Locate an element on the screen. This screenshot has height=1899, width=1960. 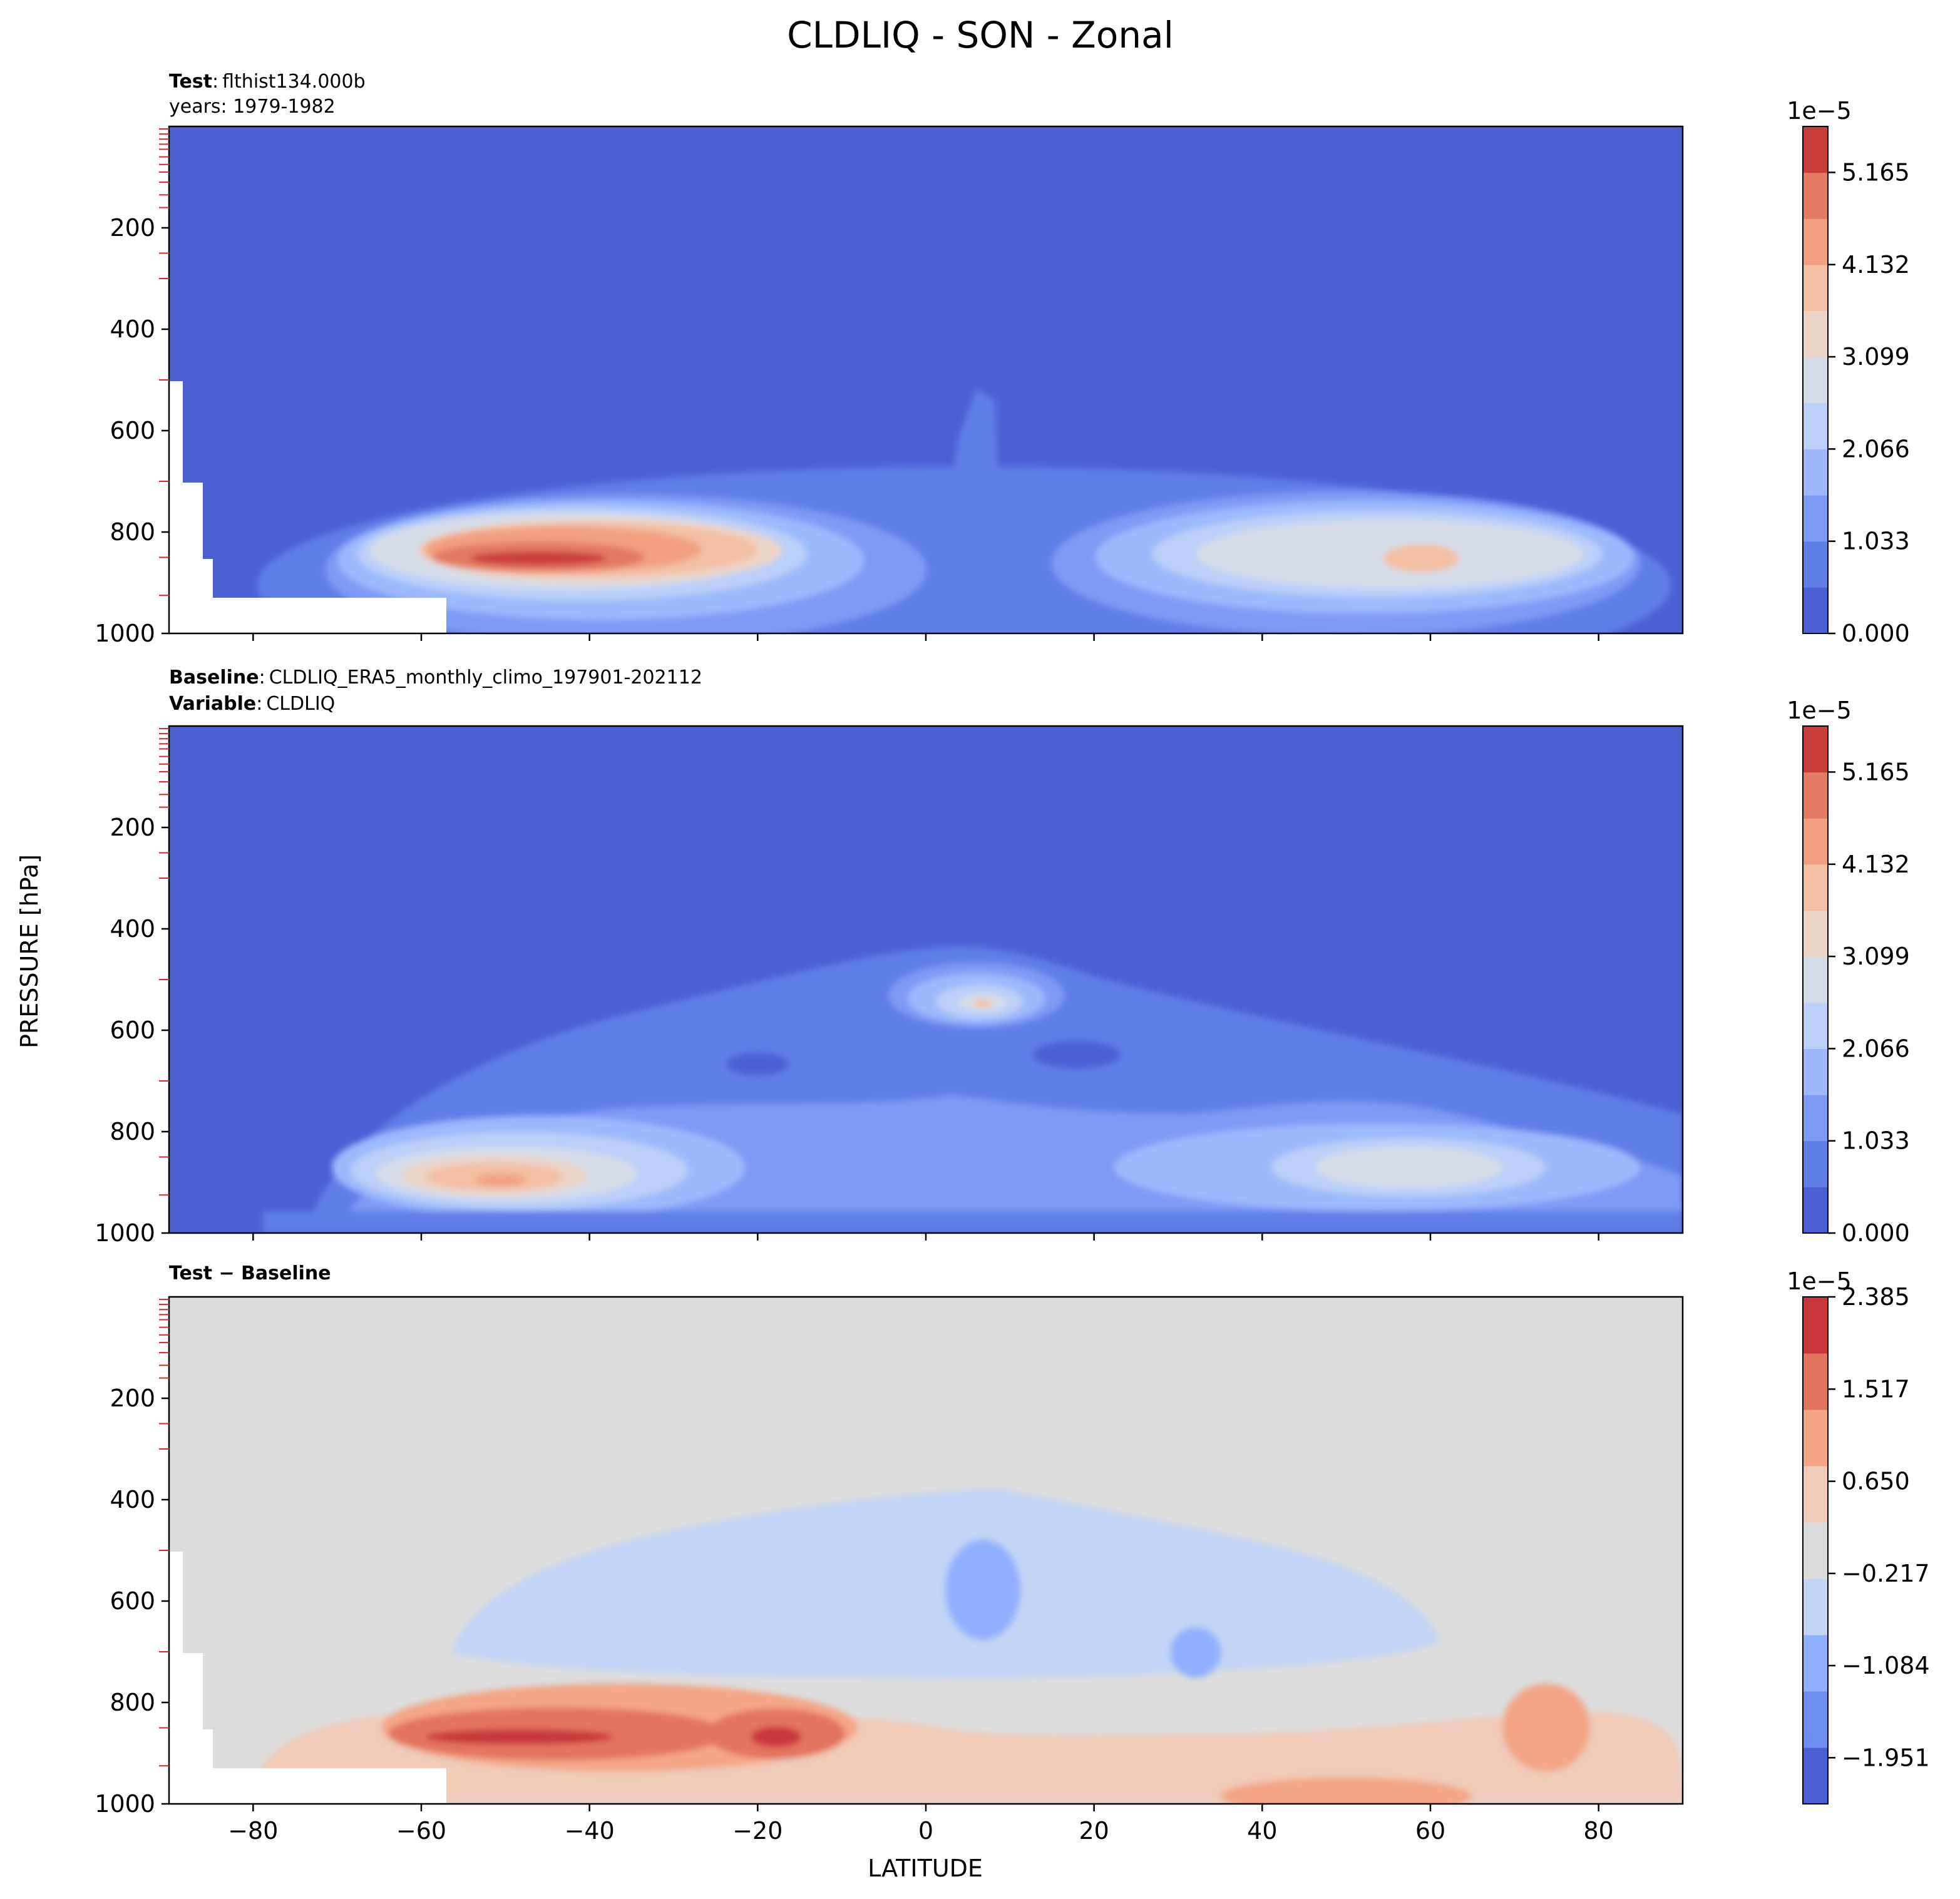
x-tick-label: 0 is located at coordinates (925, 1831).